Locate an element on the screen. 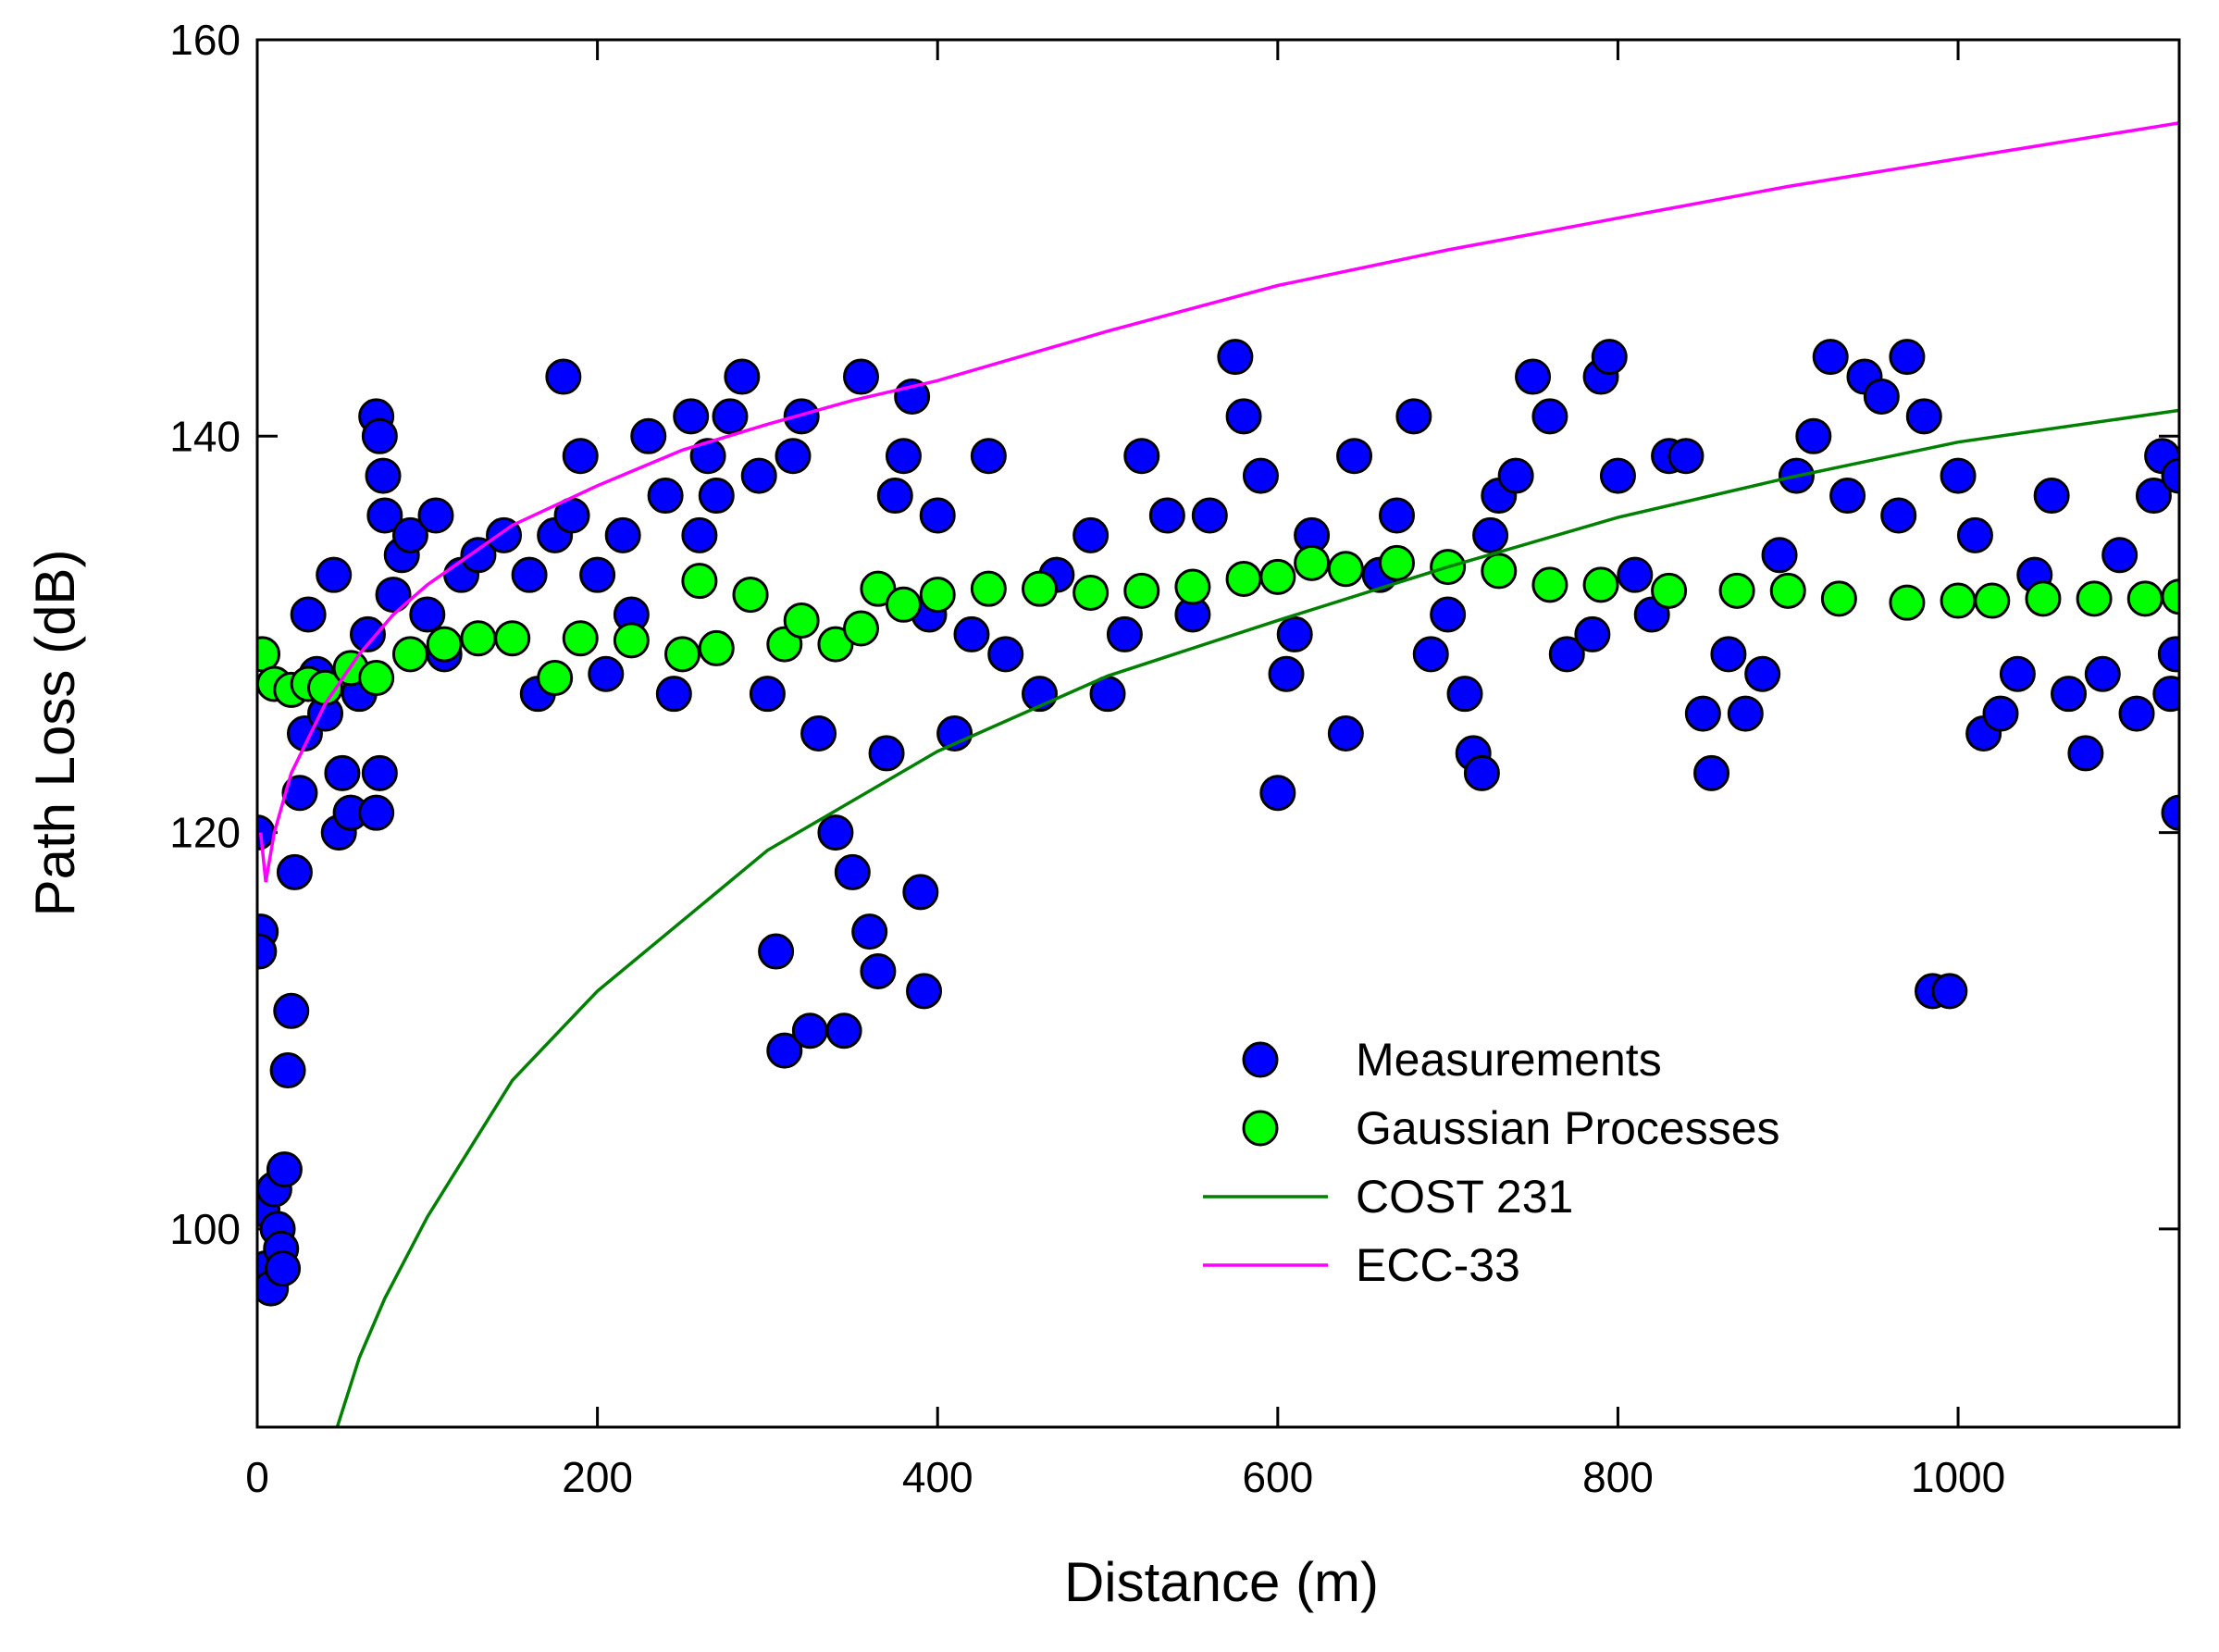 This screenshot has width=2219, height=1652. x-axis-label: Distance (m) is located at coordinates (1221, 1582).